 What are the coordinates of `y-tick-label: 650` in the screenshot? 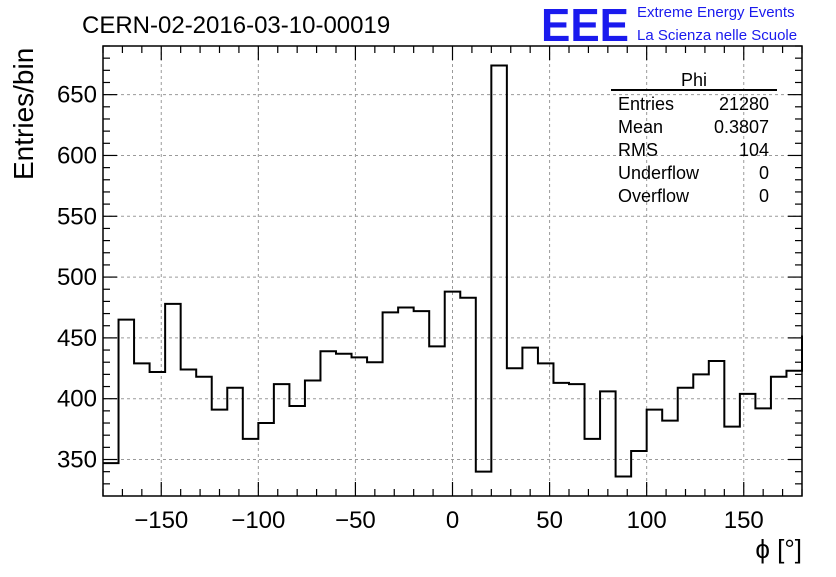 It's located at (77, 95).